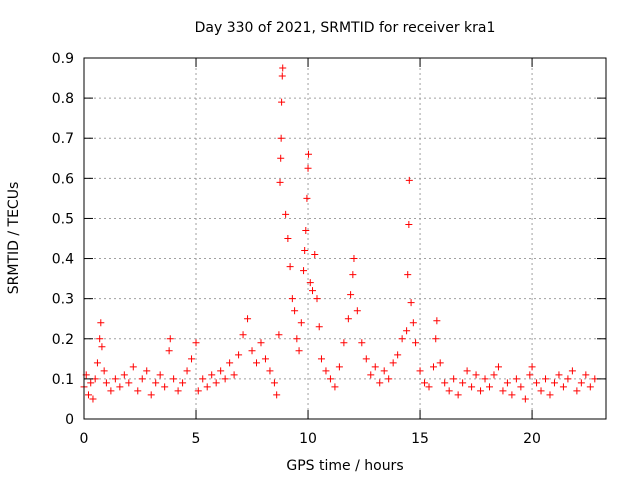 This screenshot has width=640, height=480. I want to click on x-tick-label: 5, so click(196, 439).